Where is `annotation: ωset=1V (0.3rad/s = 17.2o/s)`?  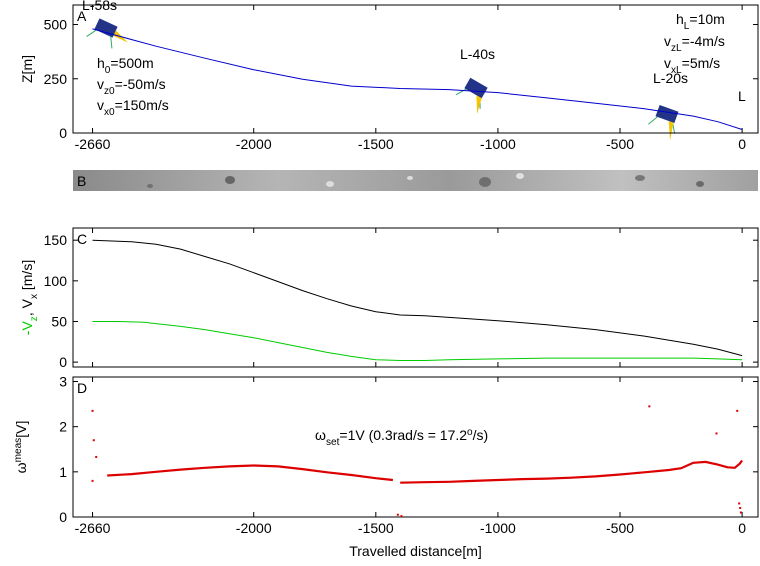
annotation: ωset=1V (0.3rad/s = 17.2o/s) is located at coordinates (401, 437).